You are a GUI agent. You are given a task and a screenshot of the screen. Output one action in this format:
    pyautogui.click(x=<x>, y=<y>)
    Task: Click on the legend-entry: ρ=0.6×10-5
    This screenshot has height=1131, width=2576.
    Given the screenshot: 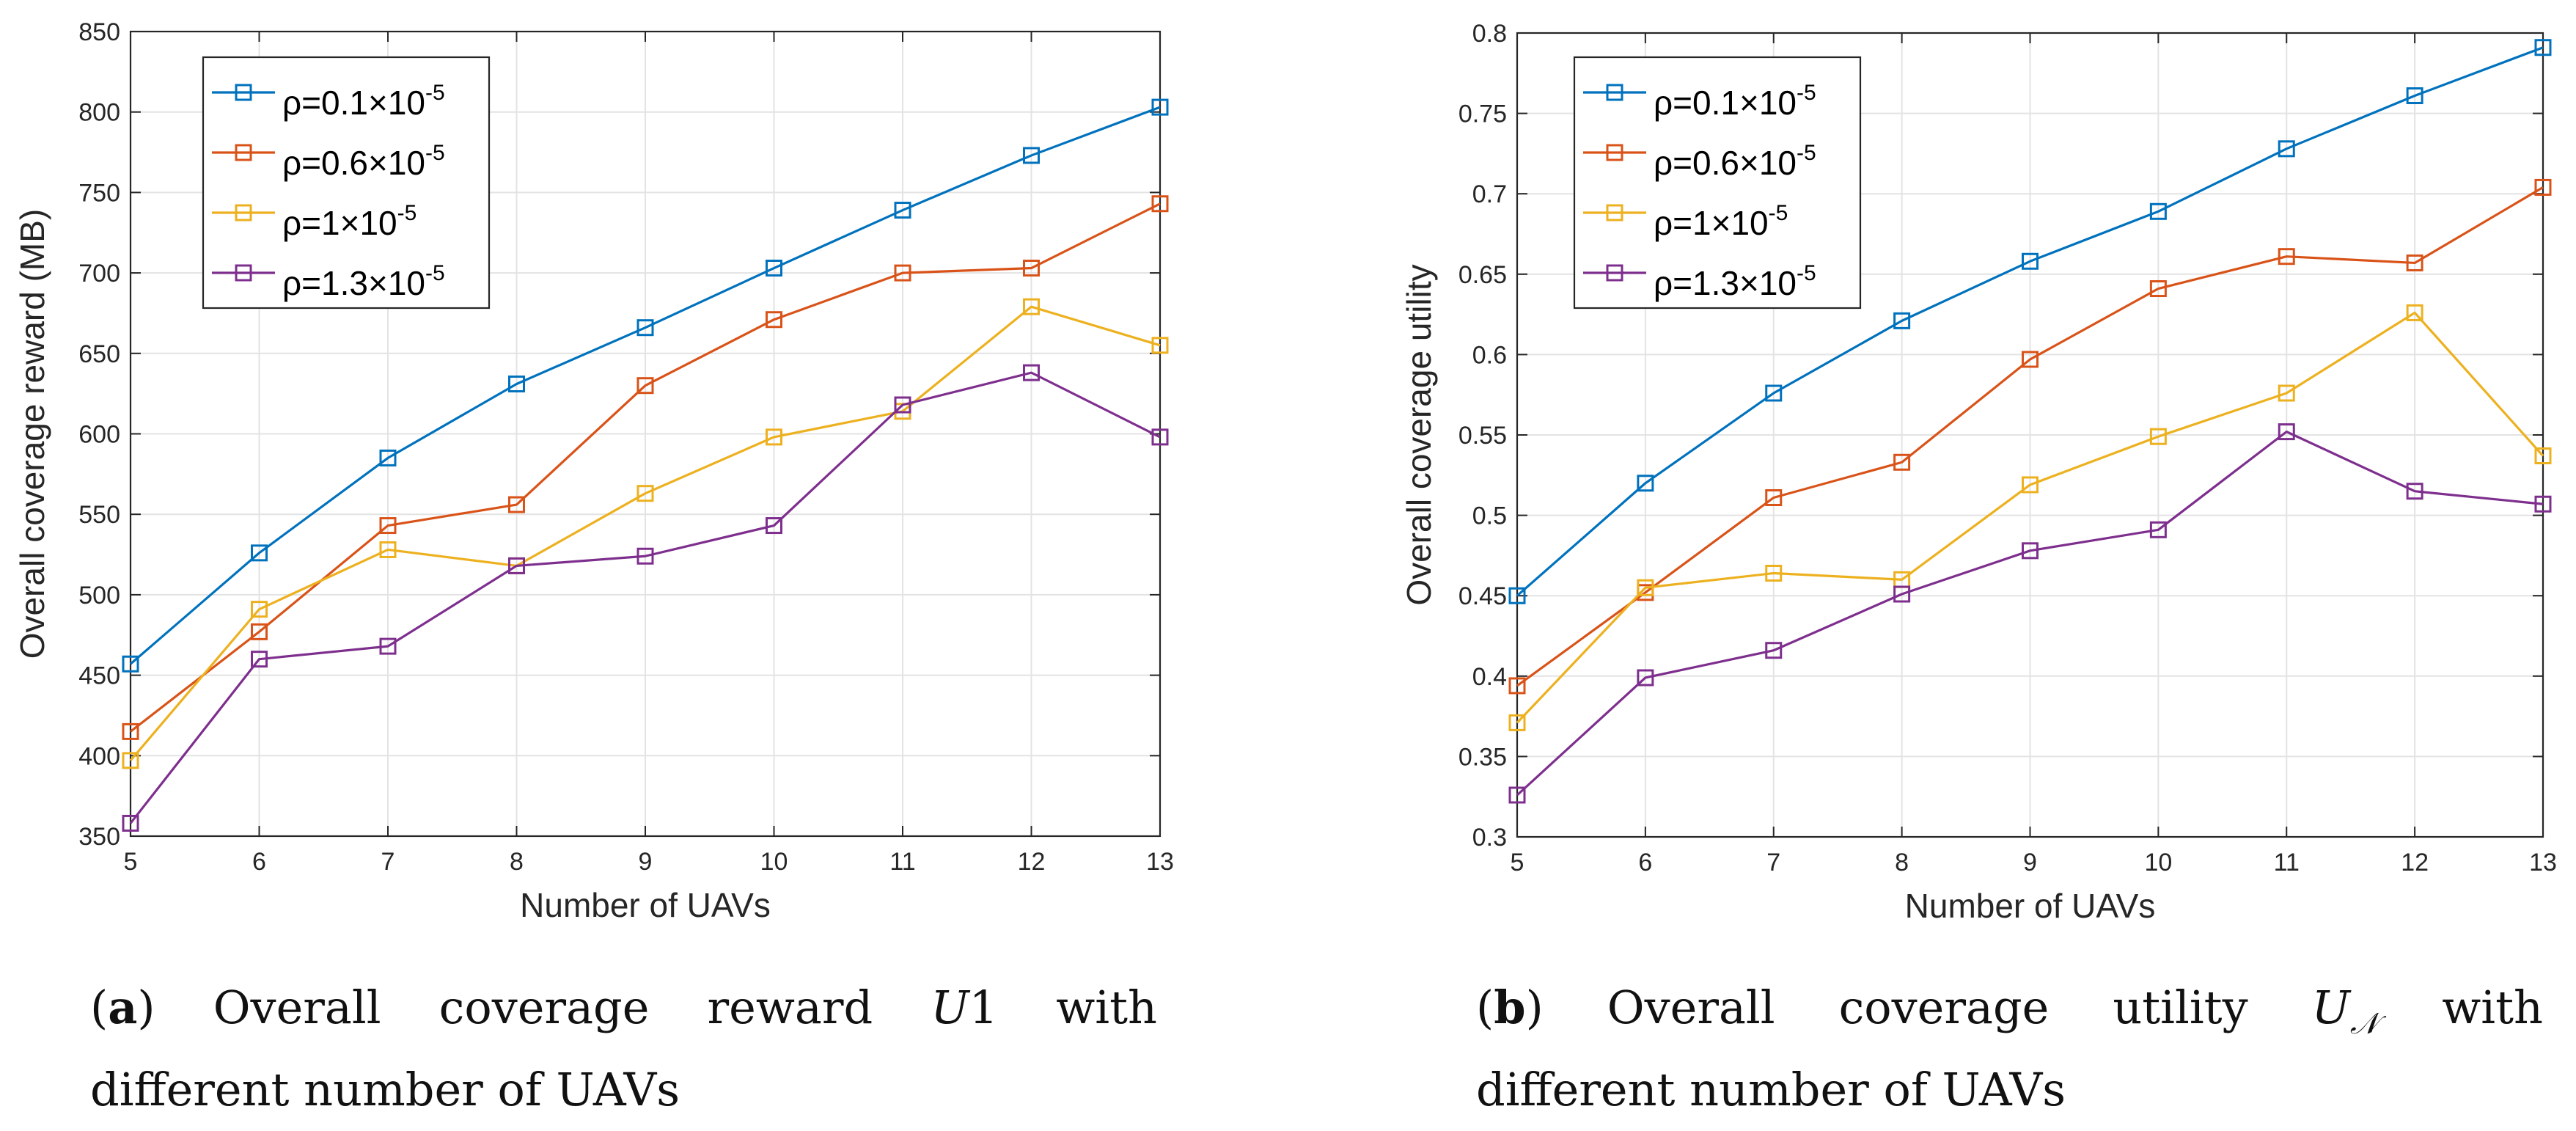 What is the action you would take?
    pyautogui.click(x=364, y=161)
    